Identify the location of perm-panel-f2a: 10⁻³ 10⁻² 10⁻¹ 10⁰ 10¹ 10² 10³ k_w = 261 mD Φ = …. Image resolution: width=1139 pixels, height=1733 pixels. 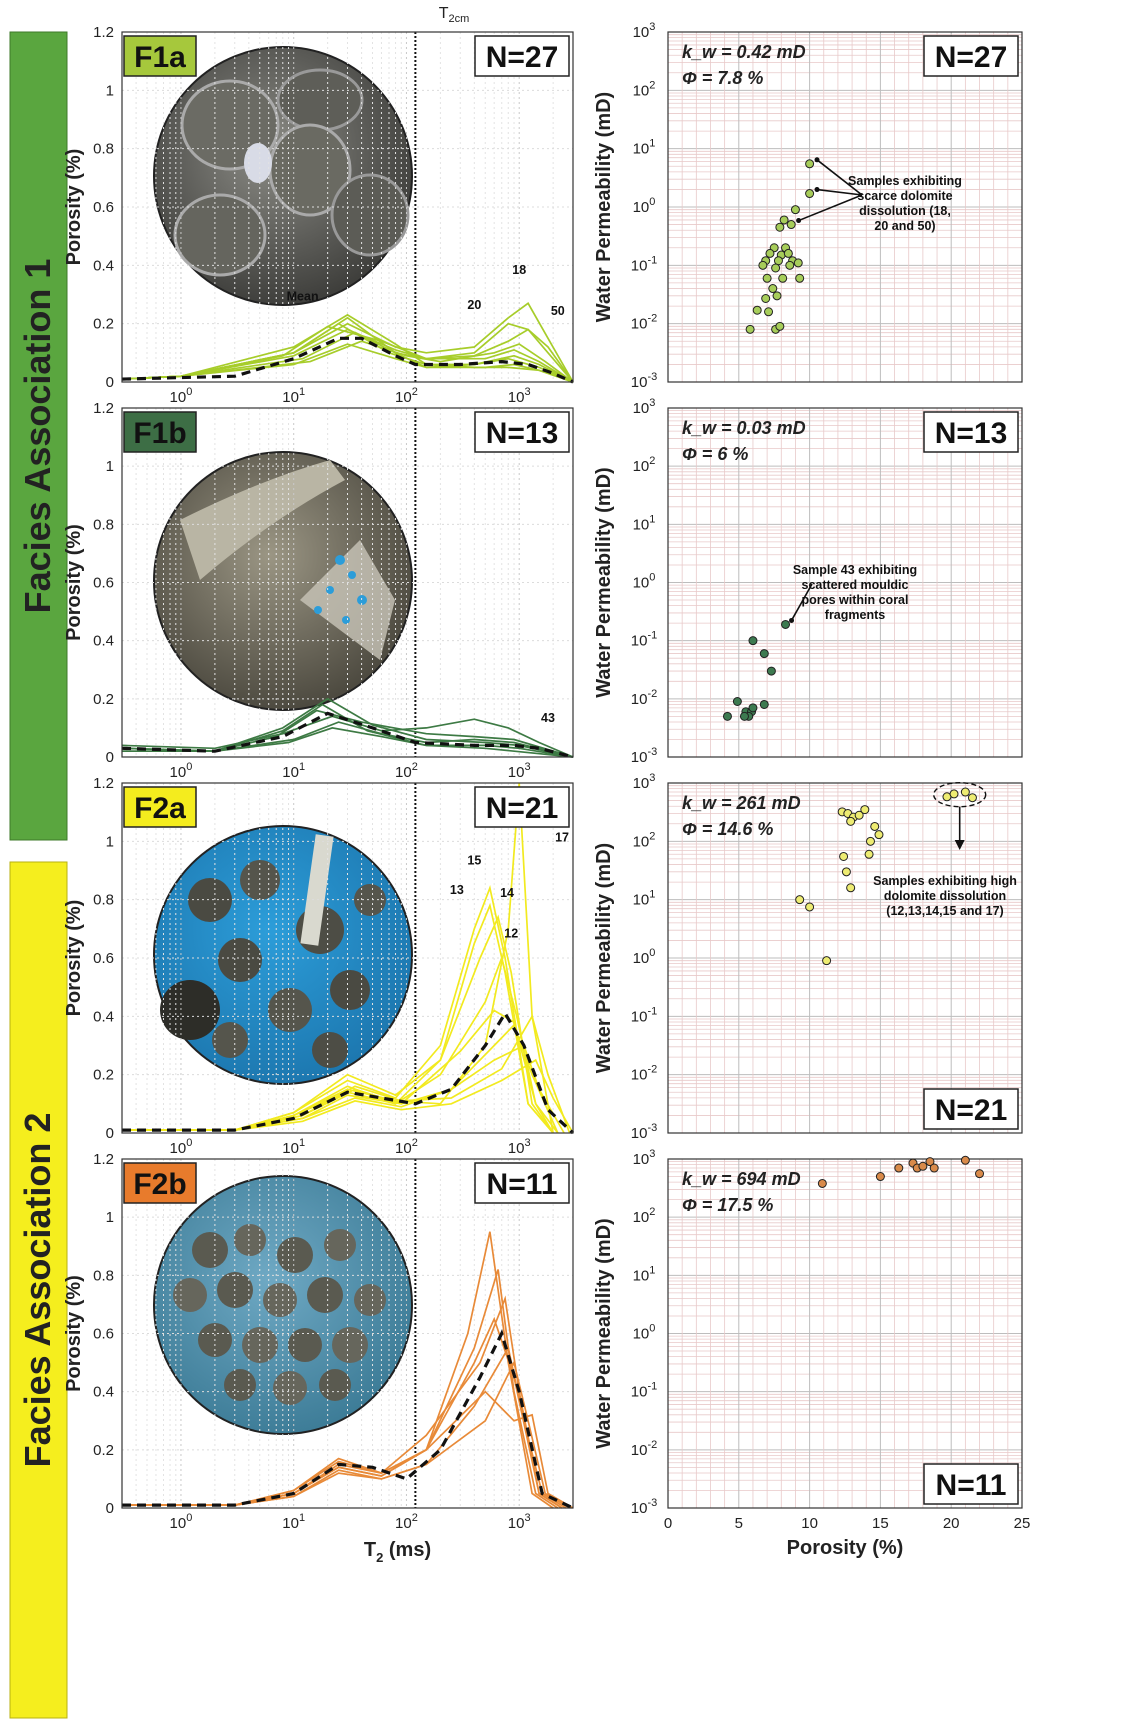
(808, 957).